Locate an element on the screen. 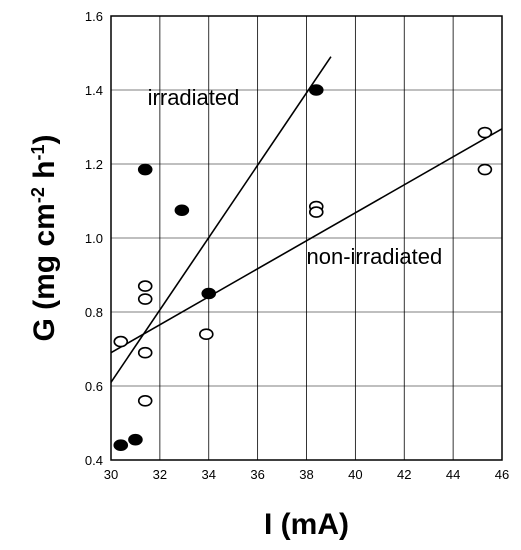  x-tick-label: 38 is located at coordinates (306, 474).